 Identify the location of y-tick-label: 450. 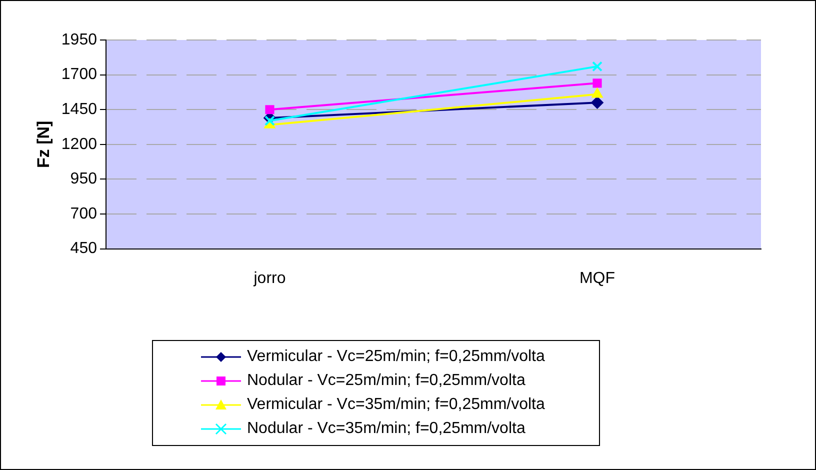
(84, 249).